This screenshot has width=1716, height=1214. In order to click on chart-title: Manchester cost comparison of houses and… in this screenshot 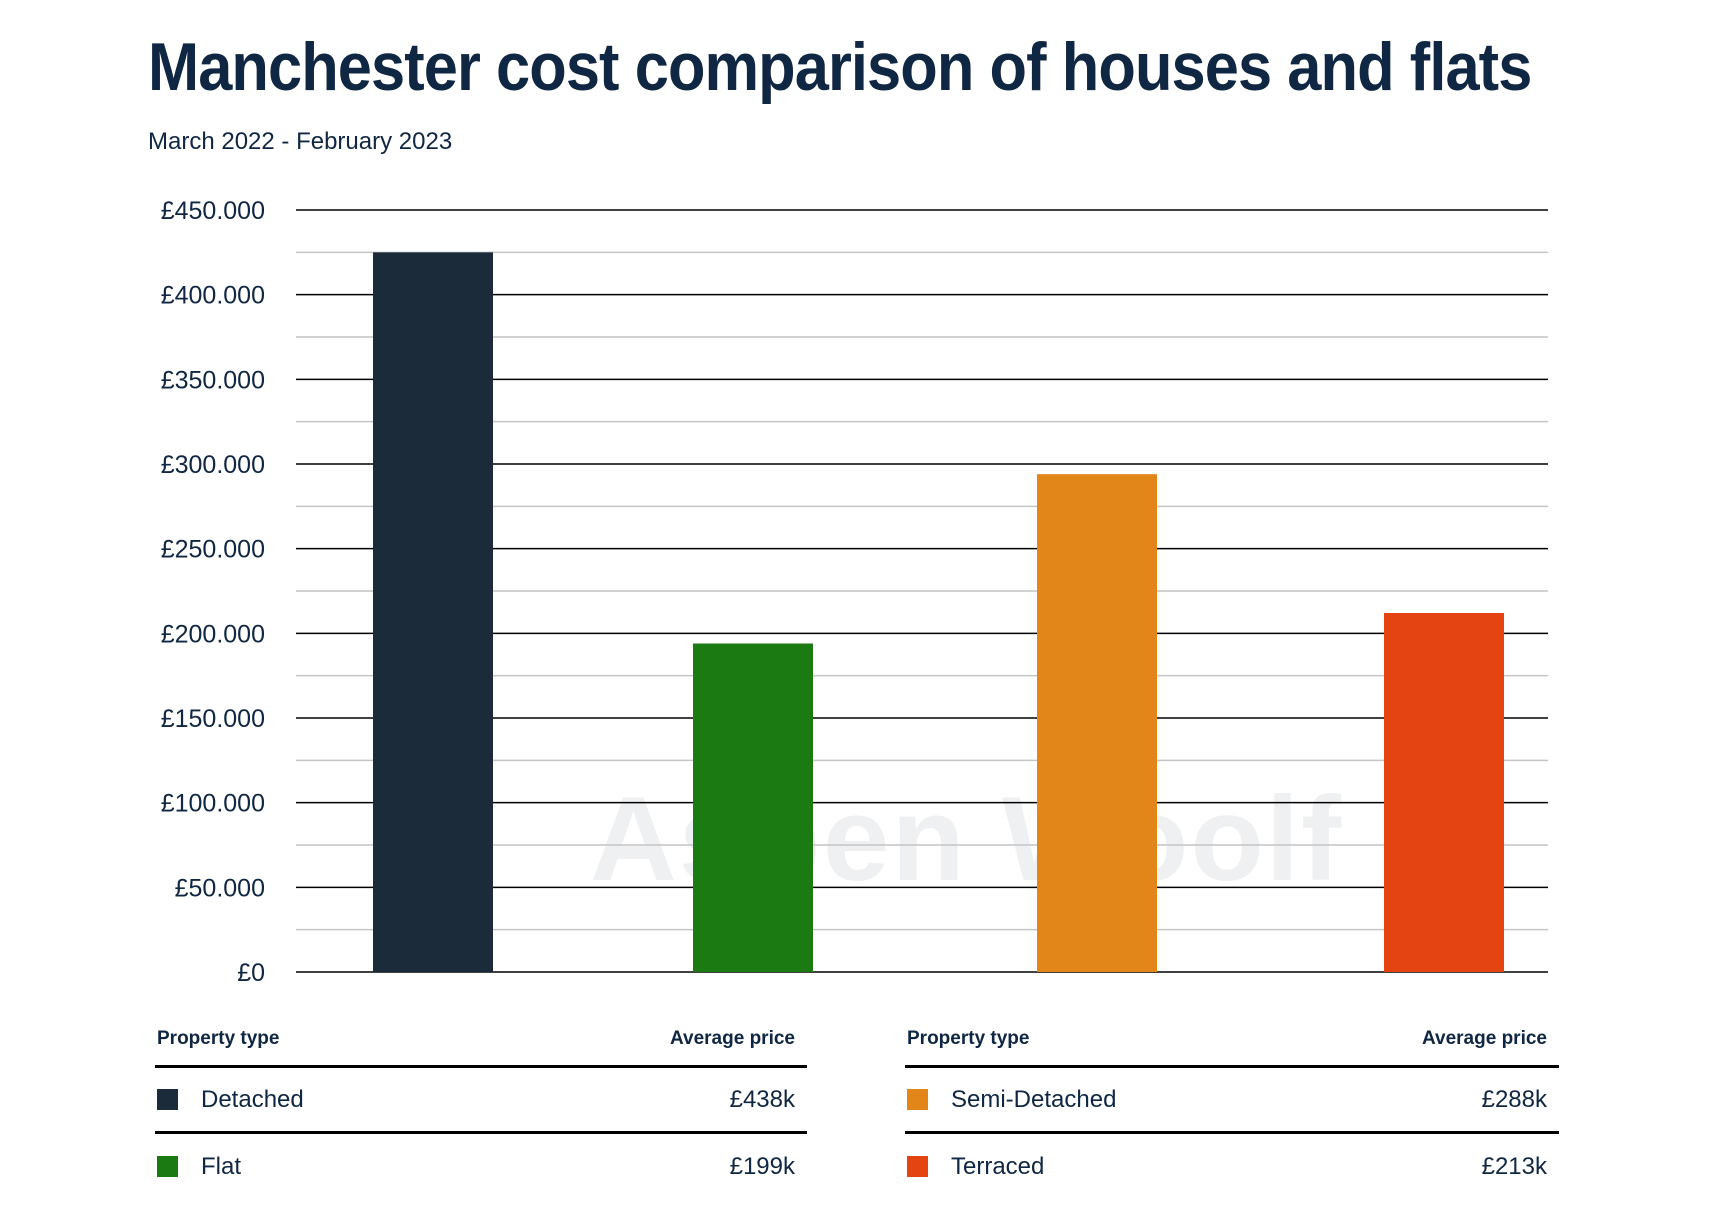, I will do `click(840, 67)`.